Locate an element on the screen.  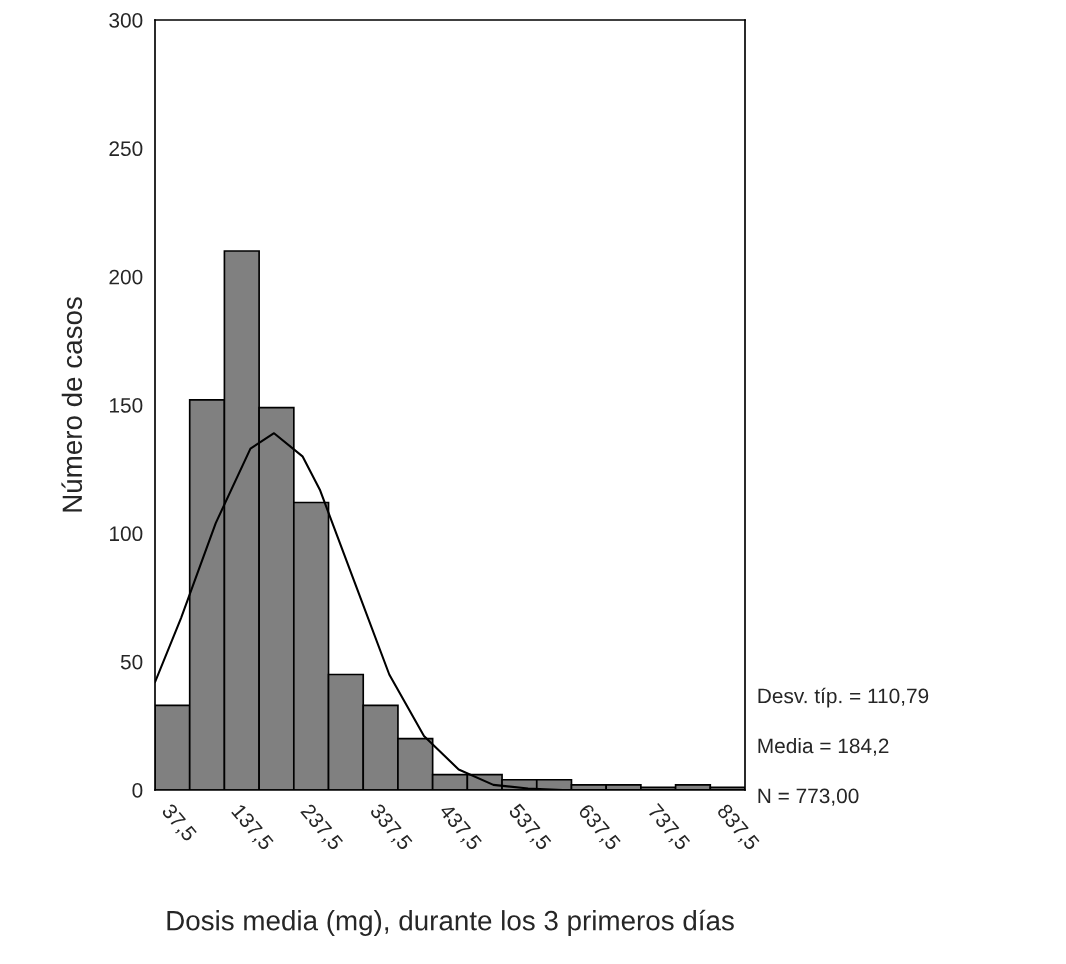
y-tick-label: 100 is located at coordinates (126, 534).